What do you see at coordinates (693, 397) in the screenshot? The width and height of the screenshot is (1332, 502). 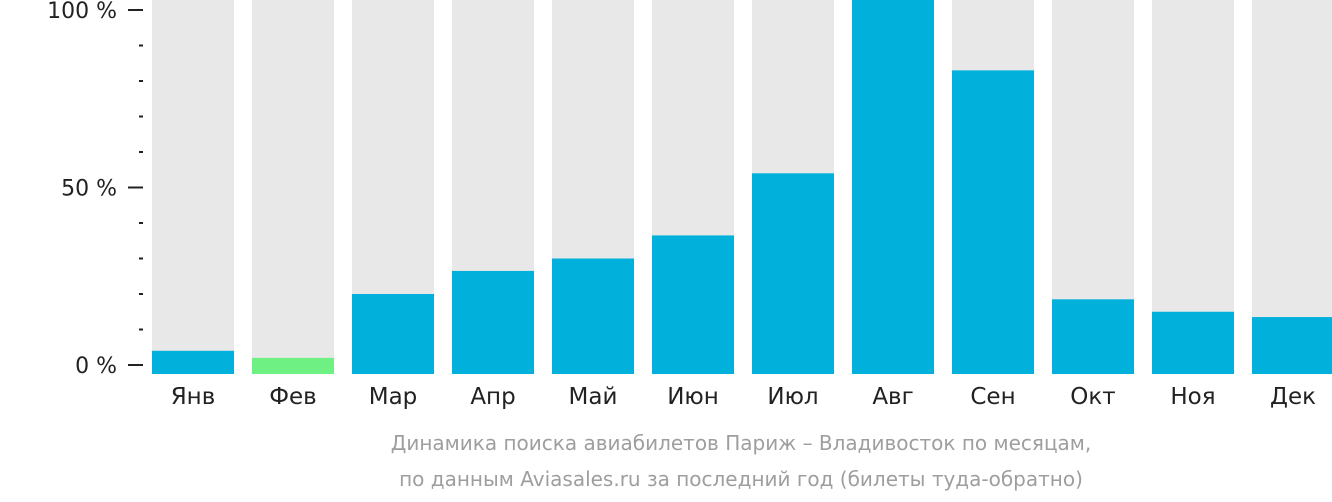 I see `x-tick-label: Июн` at bounding box center [693, 397].